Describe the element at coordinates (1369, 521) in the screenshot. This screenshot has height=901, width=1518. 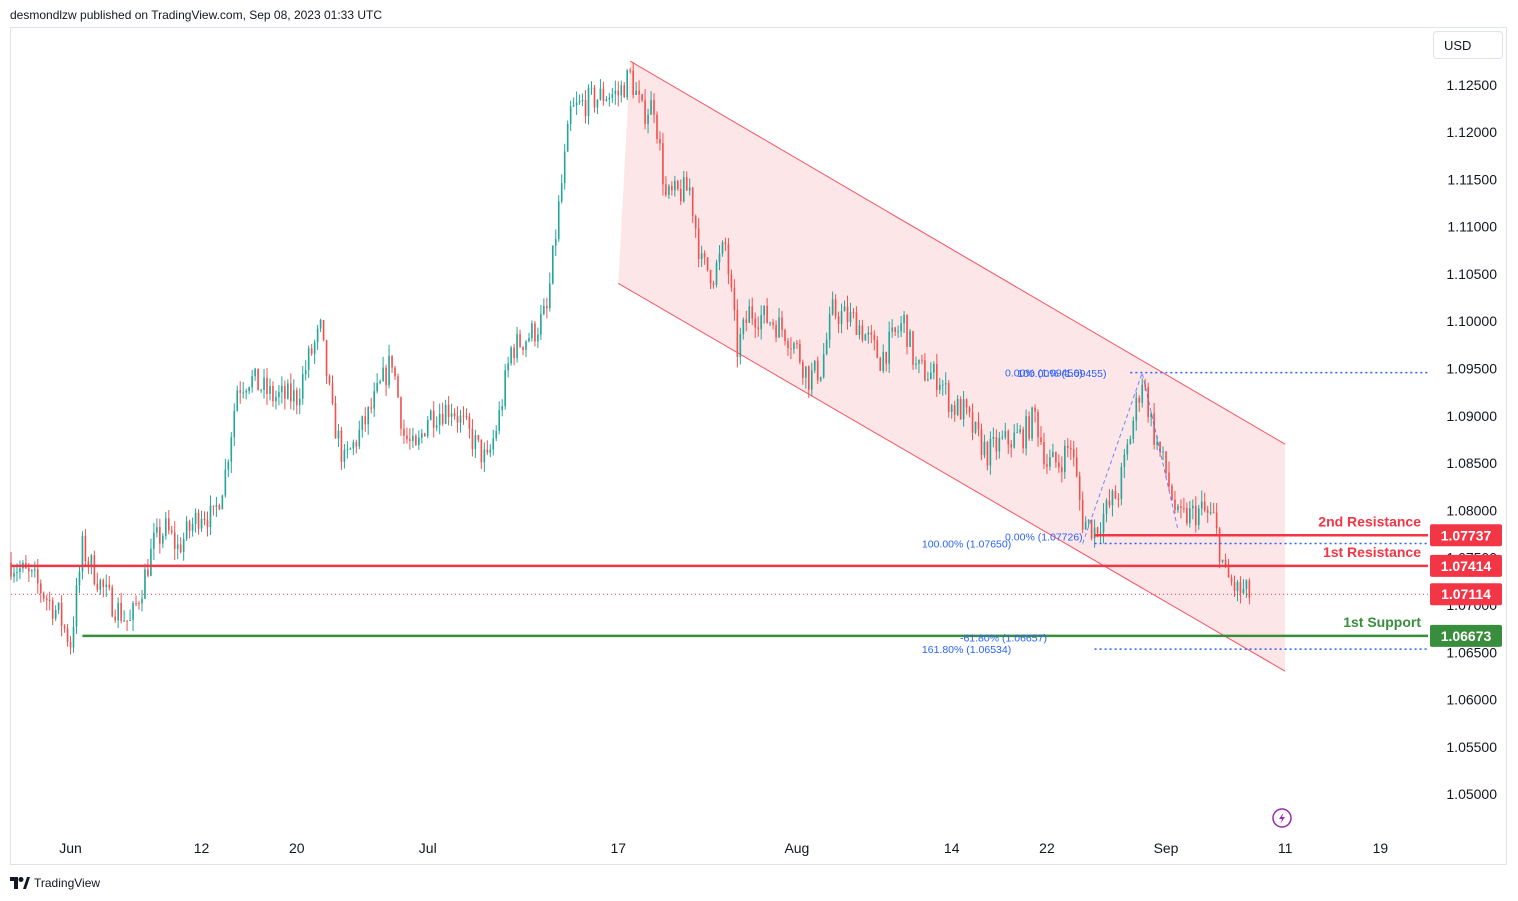
I see `level-label: 2nd Resistance` at that location.